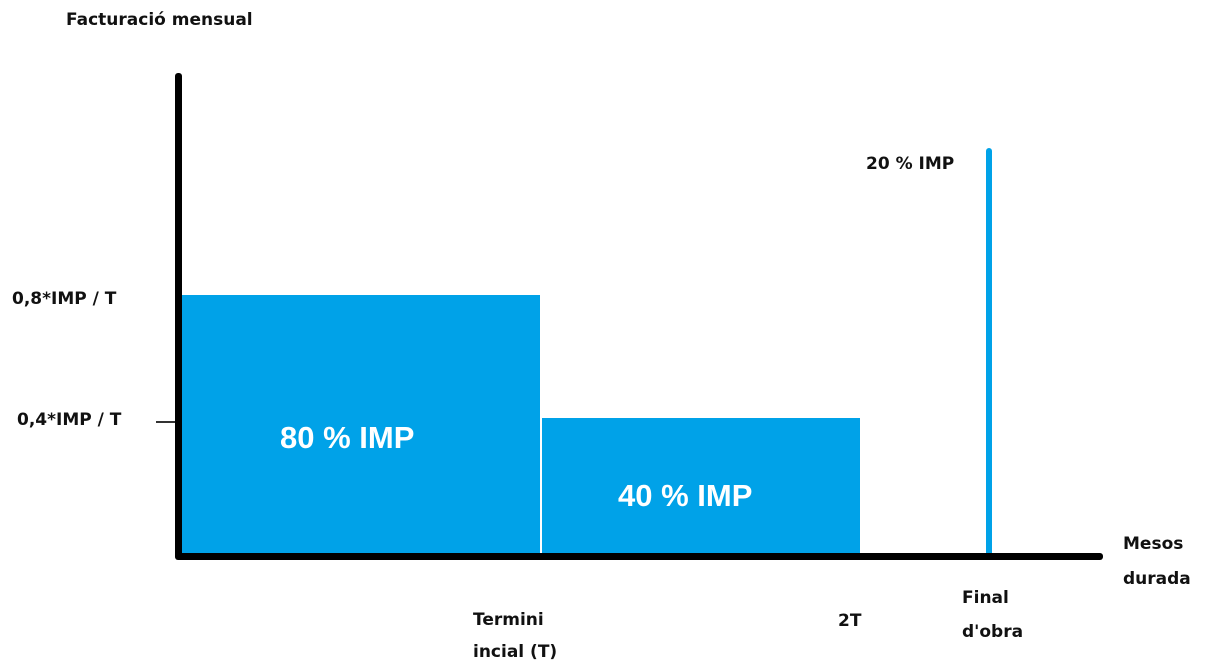 The image size is (1211, 667). I want to click on x-label-t-line1: Termini, so click(508, 620).